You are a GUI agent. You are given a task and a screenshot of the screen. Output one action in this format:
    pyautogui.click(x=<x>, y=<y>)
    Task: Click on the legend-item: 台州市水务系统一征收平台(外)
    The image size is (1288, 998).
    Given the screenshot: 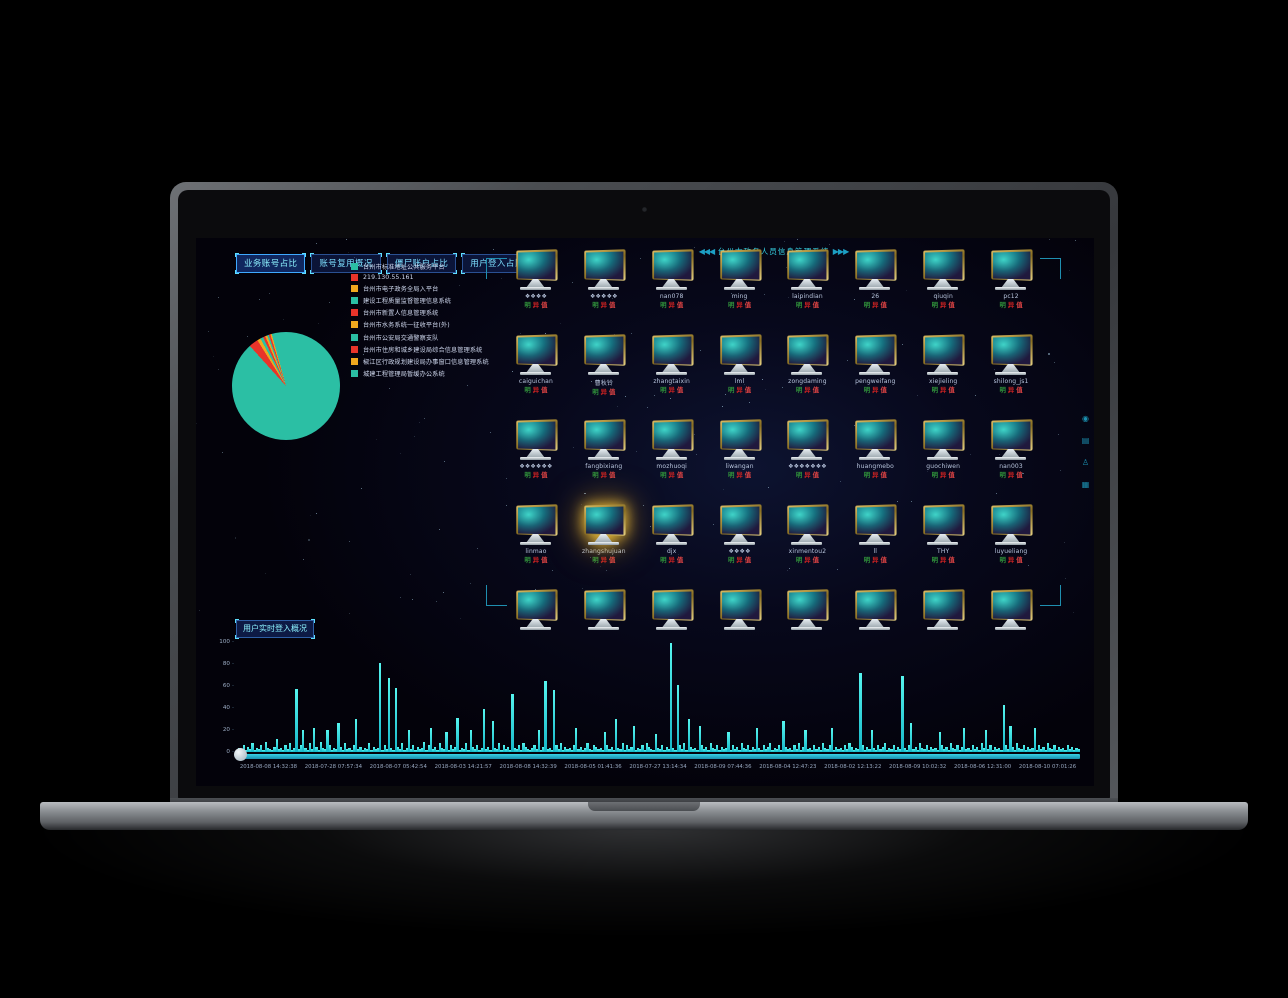 What is the action you would take?
    pyautogui.click(x=420, y=324)
    